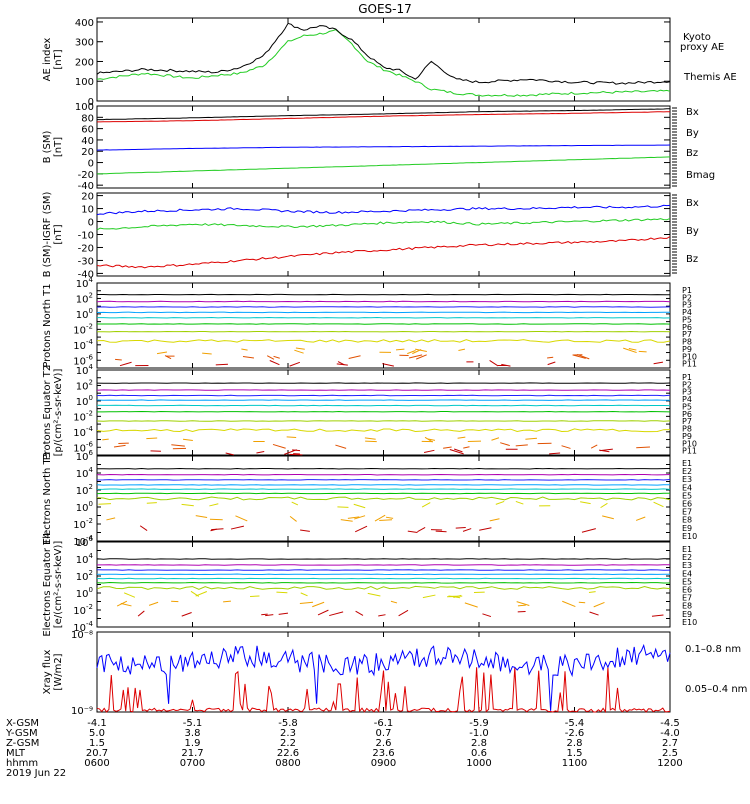  I want to click on bigrf-legend-bz: Bz, so click(692, 259).